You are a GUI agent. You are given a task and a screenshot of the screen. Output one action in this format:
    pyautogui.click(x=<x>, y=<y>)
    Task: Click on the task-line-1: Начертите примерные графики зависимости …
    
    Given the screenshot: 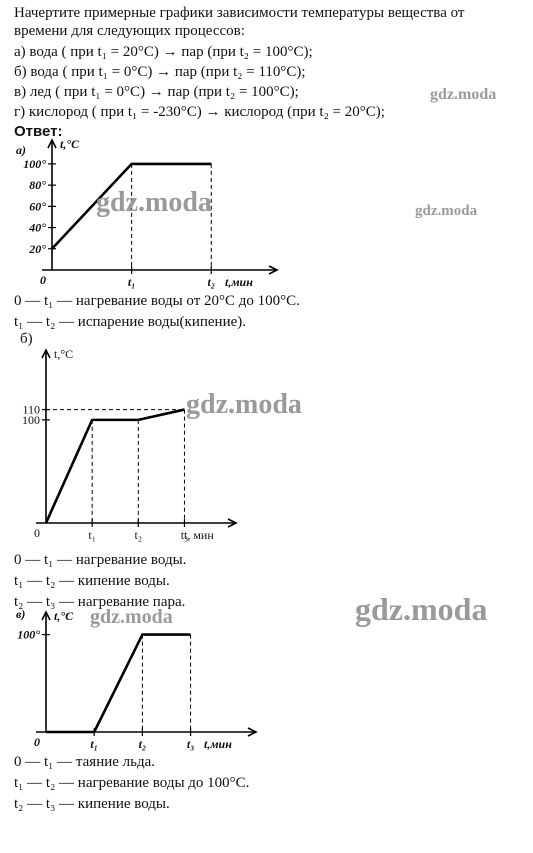 What is the action you would take?
    pyautogui.click(x=239, y=13)
    